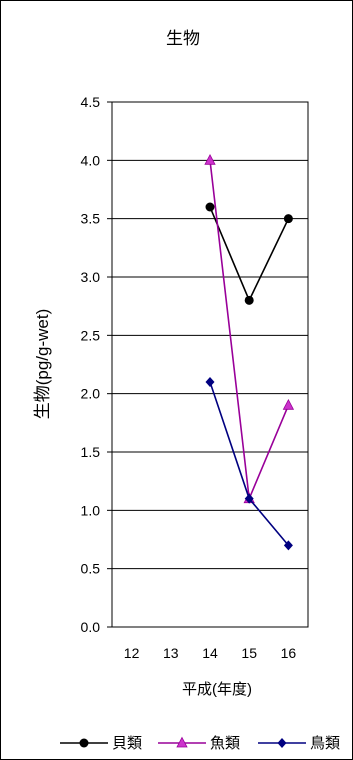 The height and width of the screenshot is (760, 353). I want to click on x-tick-label: 13, so click(171, 653).